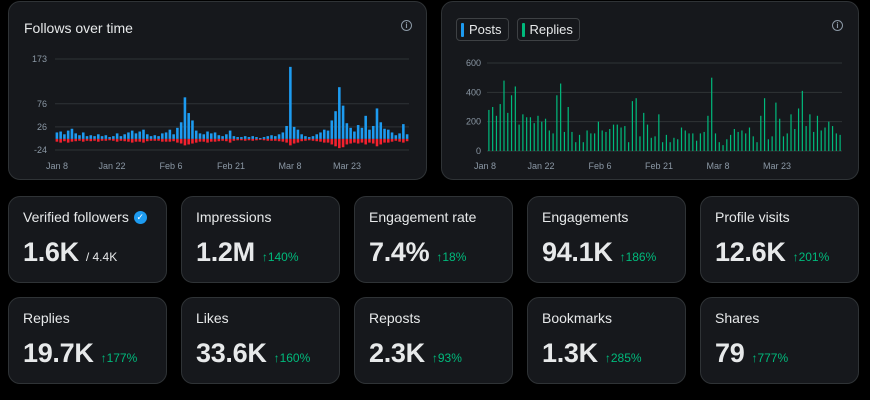 Image resolution: width=870 pixels, height=400 pixels. I want to click on stat-change-value: 140%, so click(283, 257).